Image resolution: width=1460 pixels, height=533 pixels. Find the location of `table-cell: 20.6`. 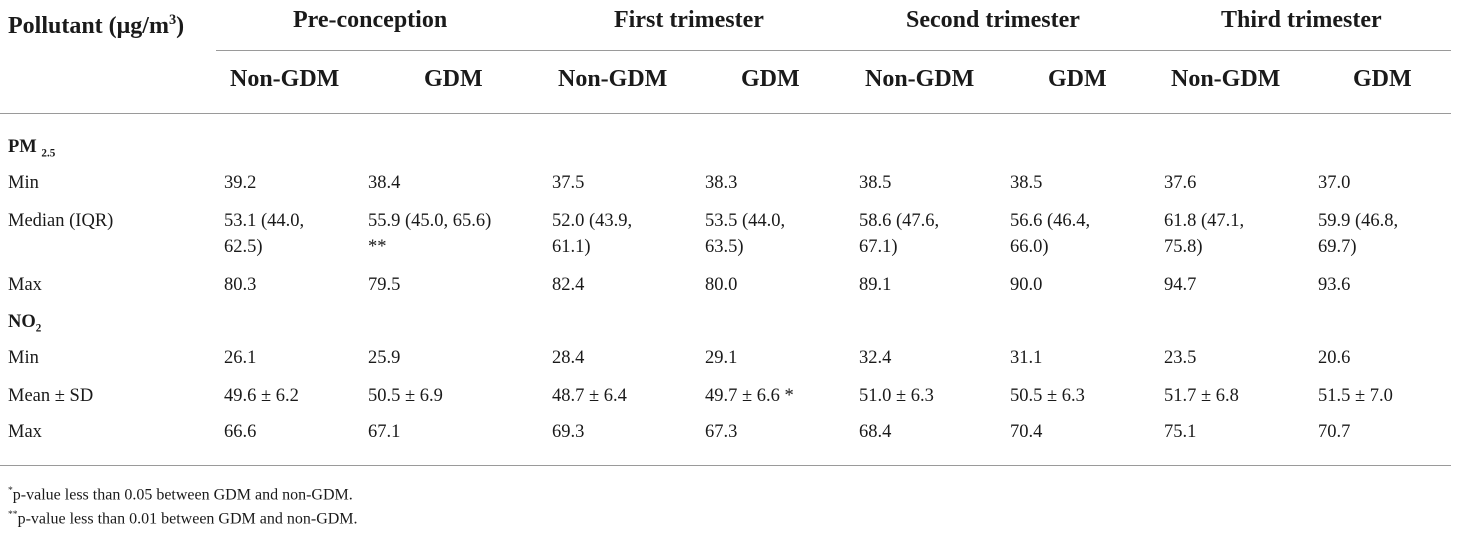

table-cell: 20.6 is located at coordinates (1334, 358).